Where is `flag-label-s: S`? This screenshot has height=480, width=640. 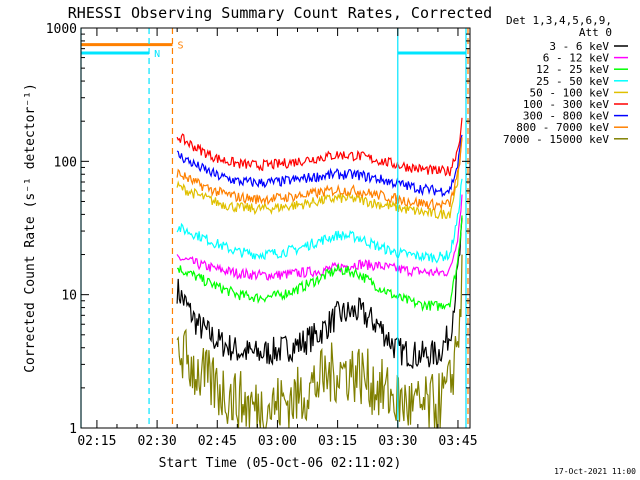
flag-label-s: S is located at coordinates (180, 46).